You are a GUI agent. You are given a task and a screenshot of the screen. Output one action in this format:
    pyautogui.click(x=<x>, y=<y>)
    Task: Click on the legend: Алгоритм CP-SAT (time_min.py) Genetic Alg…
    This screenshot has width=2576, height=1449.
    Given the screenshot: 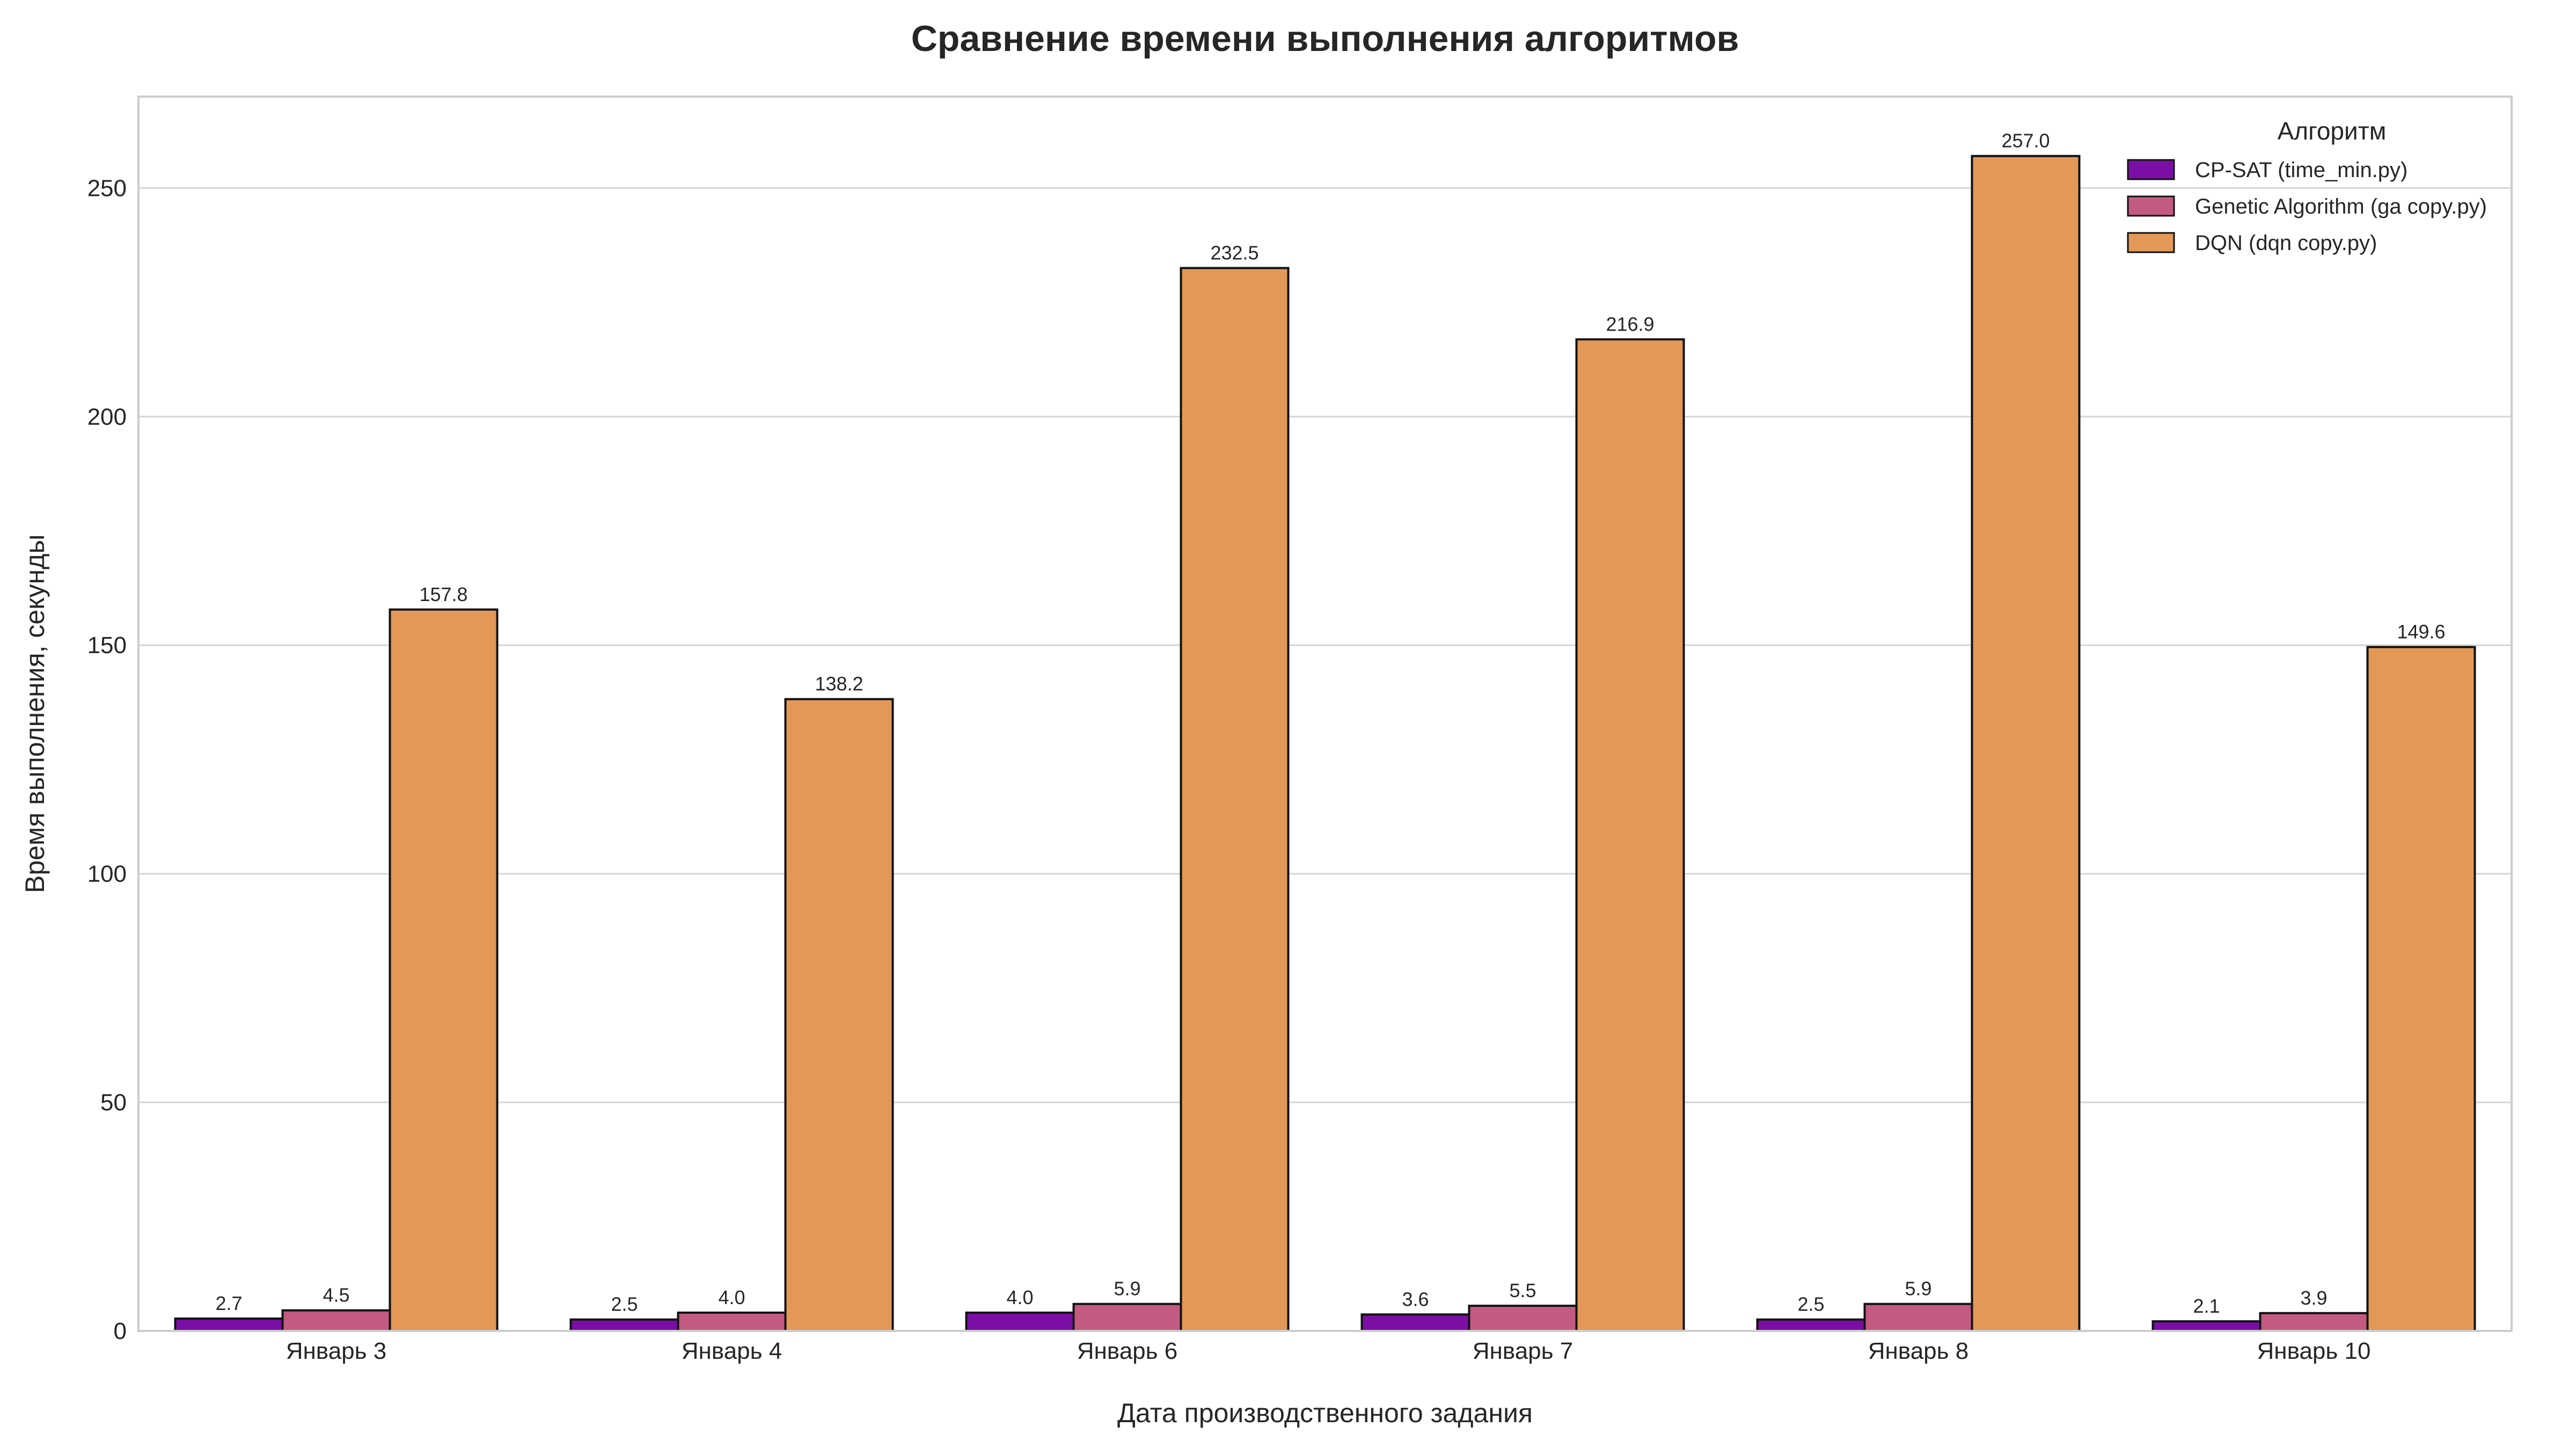 What is the action you would take?
    pyautogui.click(x=2307, y=186)
    